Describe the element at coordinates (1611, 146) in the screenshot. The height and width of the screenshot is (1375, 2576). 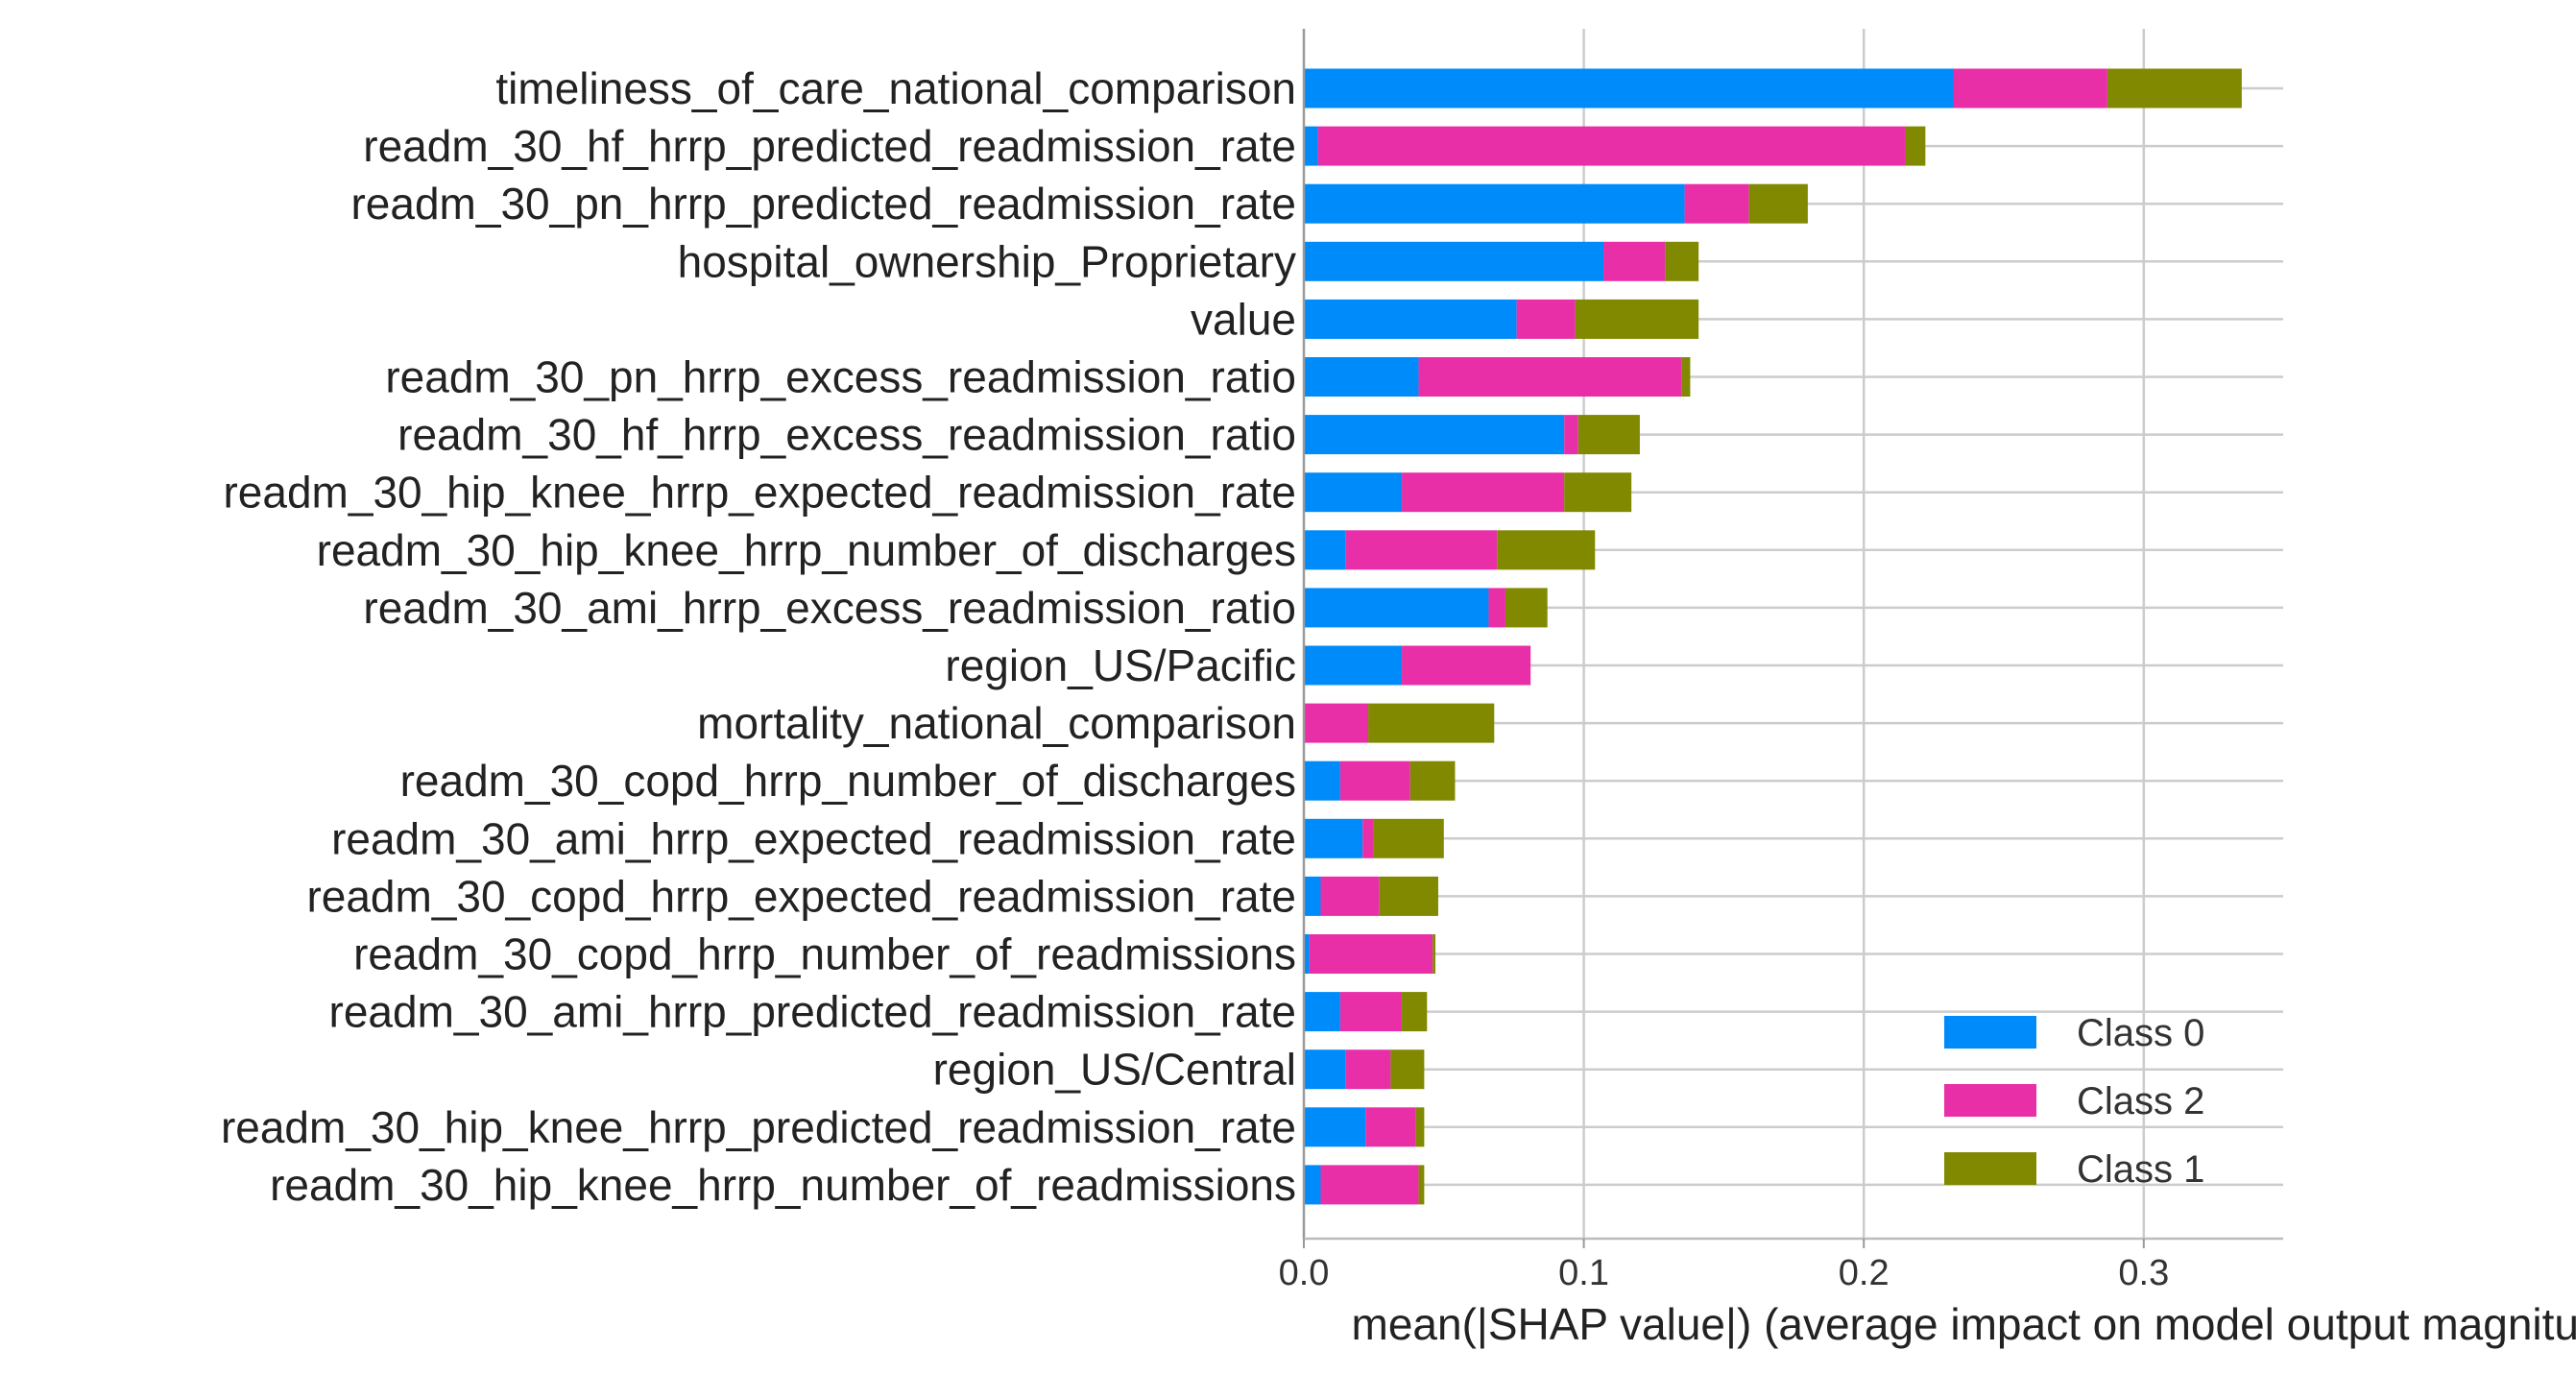
I see `bar-class-2-readm-30-hf-hrrp-predicted-readmission-rate` at that location.